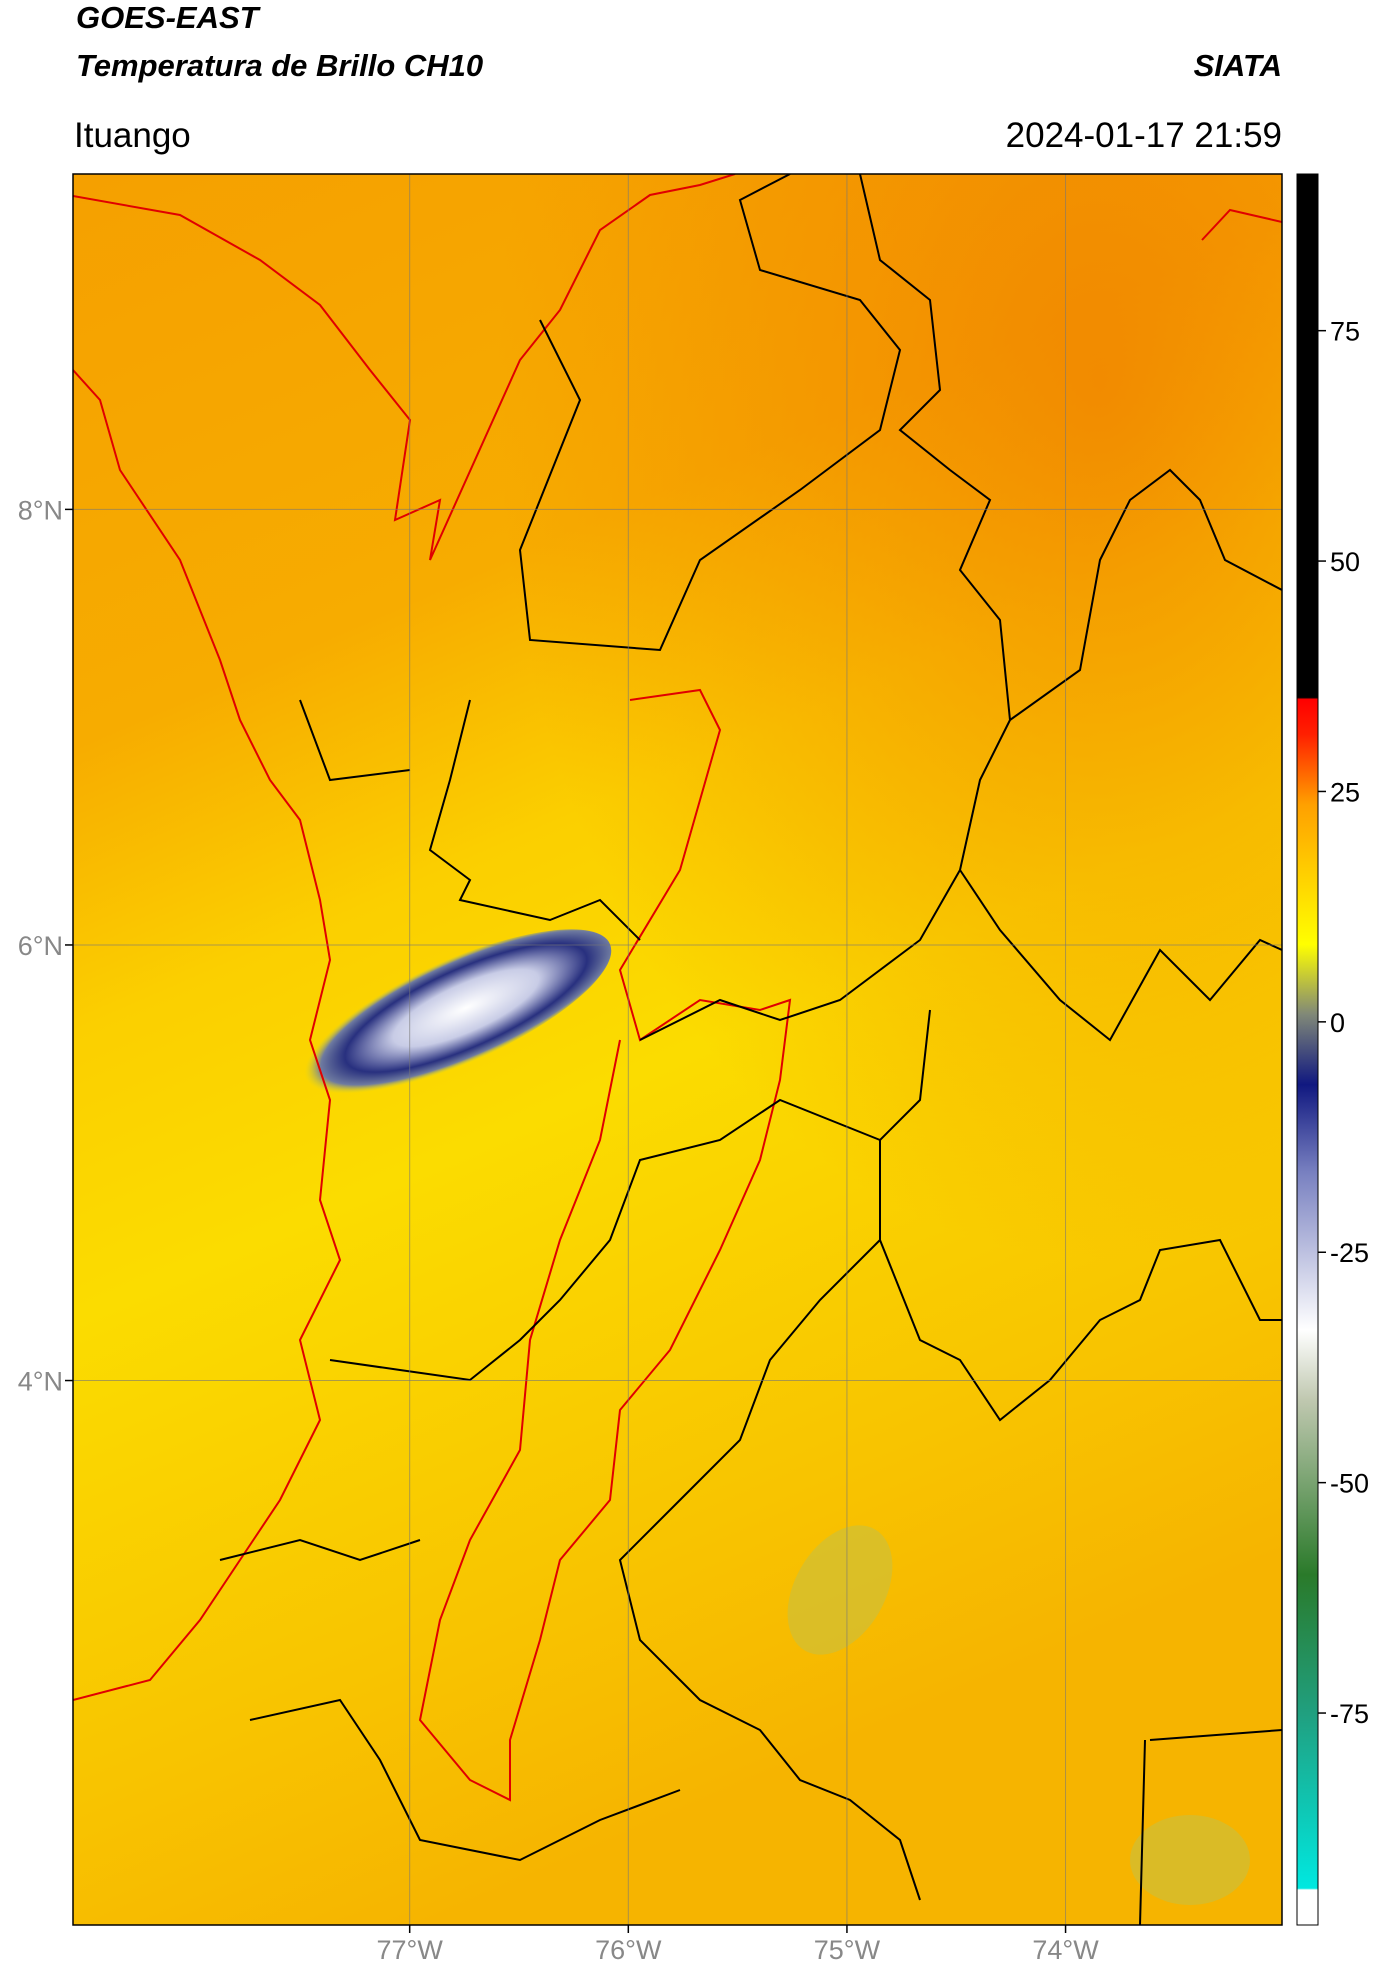 Image resolution: width=1384 pixels, height=1981 pixels. I want to click on colorbar-tick-label: 0, so click(1337, 1023).